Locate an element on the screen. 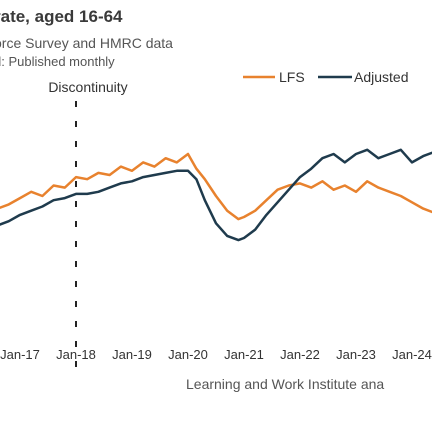 Image resolution: width=432 pixels, height=432 pixels. chart-note: d: Published monthly is located at coordinates (57, 61).